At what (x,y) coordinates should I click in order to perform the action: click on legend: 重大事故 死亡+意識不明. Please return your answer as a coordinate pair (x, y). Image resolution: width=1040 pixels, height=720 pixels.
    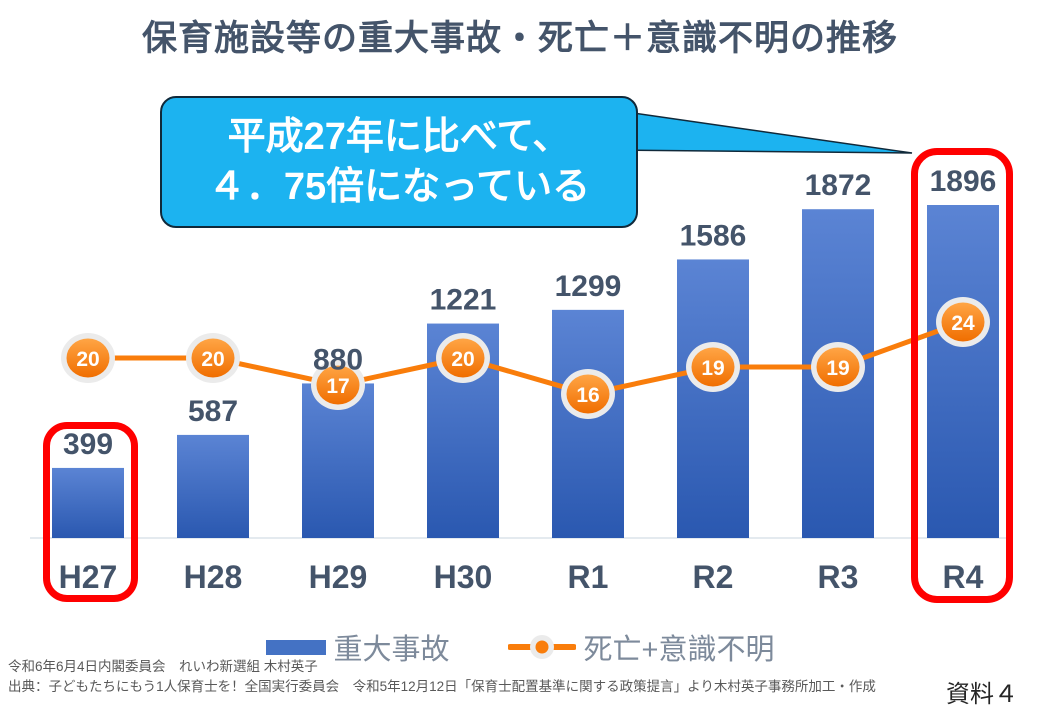
    Looking at the image, I should click on (520, 647).